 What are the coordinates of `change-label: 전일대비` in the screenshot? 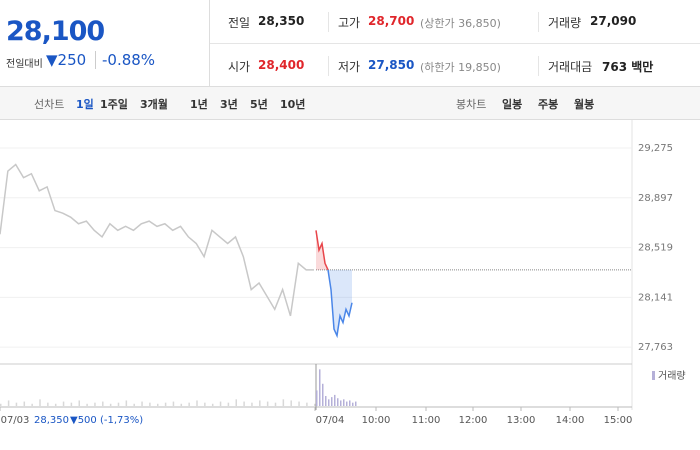 It's located at (24, 64).